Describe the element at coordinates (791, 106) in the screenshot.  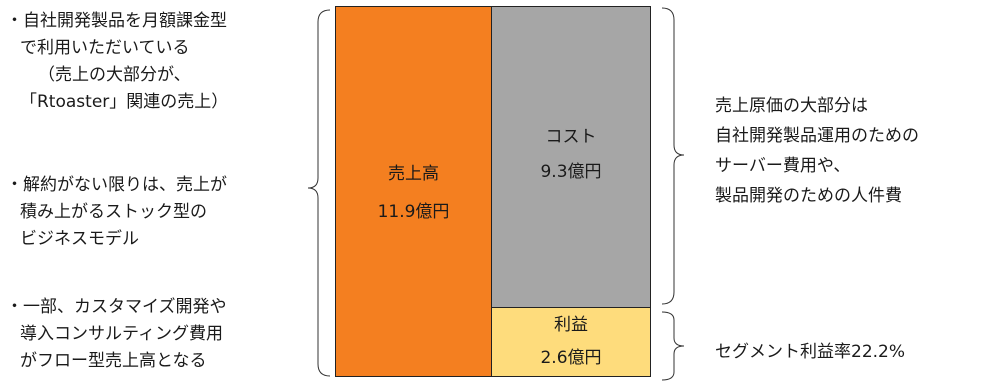
I see `cost-description-line: 売上原価の大部分は` at that location.